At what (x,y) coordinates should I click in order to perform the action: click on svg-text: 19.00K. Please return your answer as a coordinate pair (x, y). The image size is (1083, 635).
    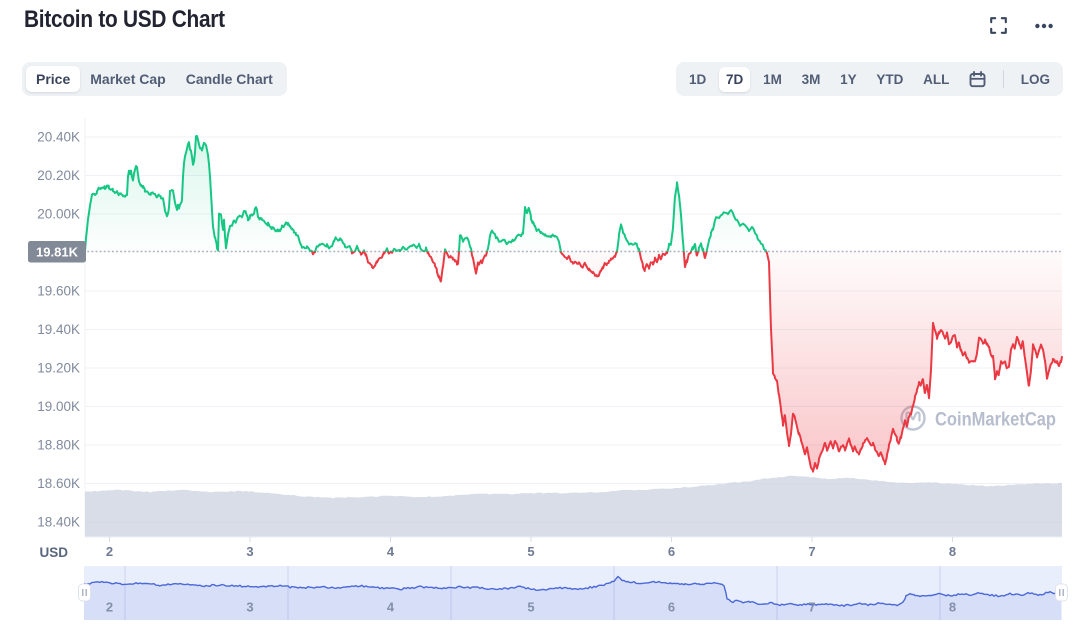
    Looking at the image, I should click on (58, 406).